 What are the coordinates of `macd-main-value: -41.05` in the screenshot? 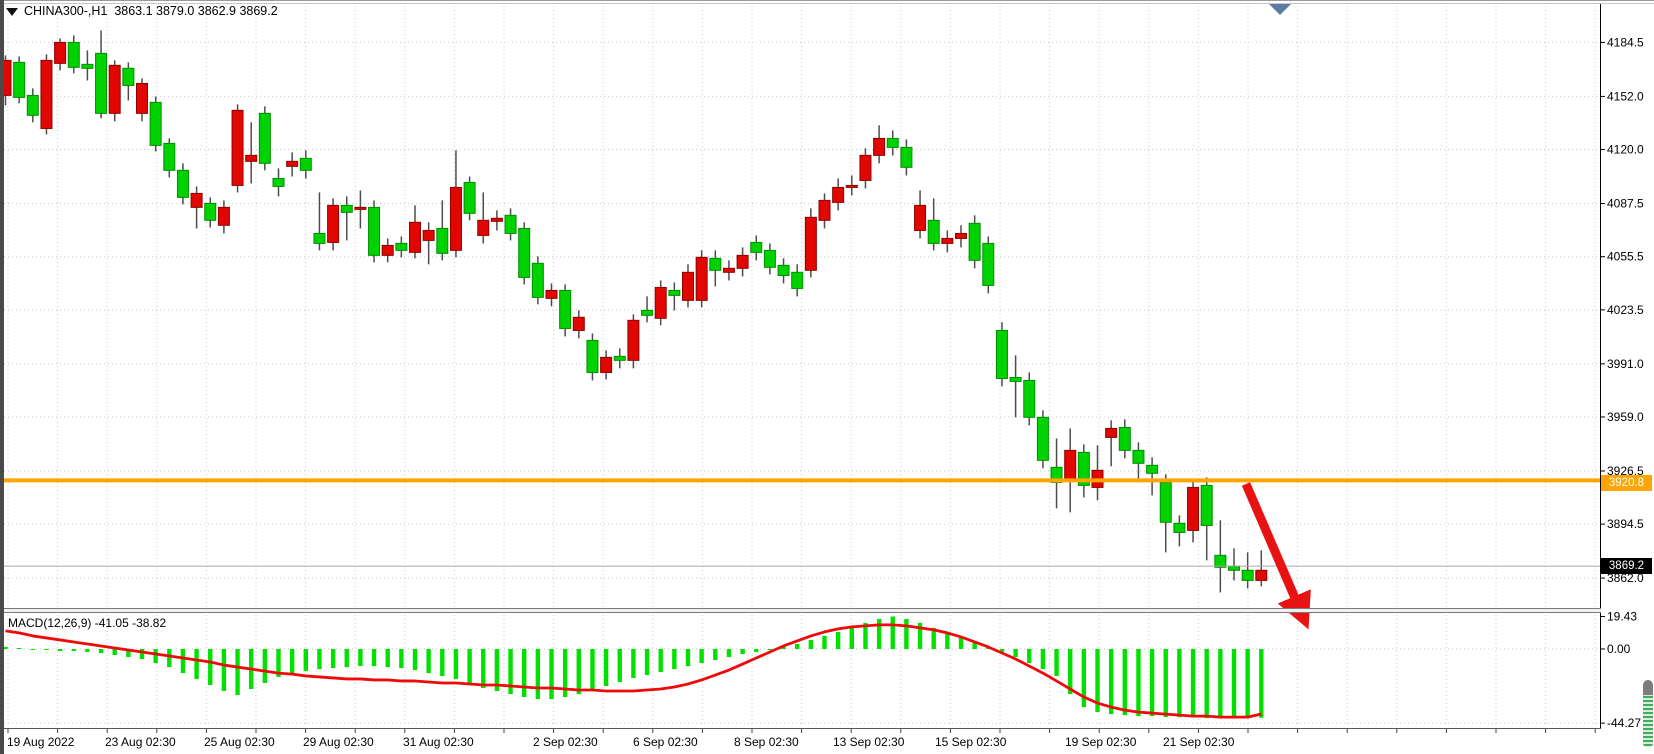 It's located at (111, 623).